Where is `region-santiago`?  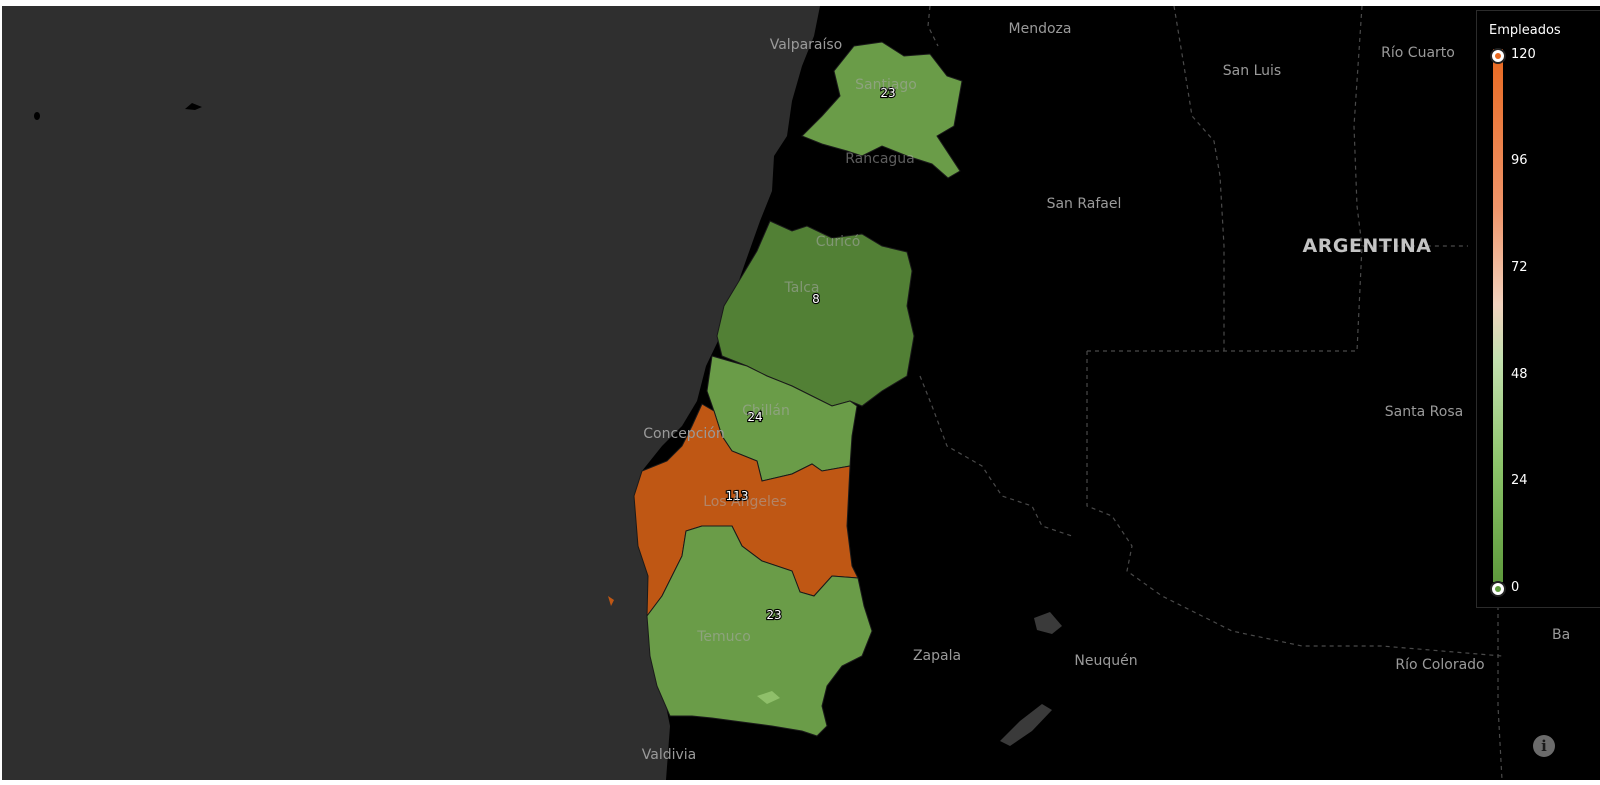 region-santiago is located at coordinates (882, 110).